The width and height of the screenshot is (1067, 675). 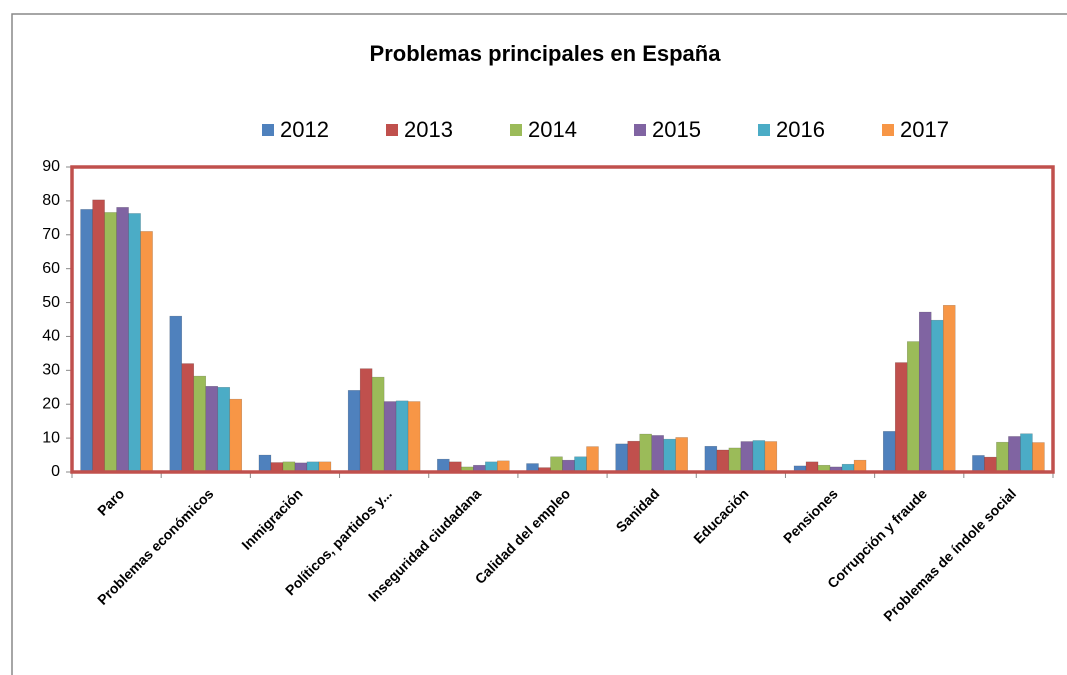 I want to click on x-tick-label: Pensiones, so click(x=810, y=515).